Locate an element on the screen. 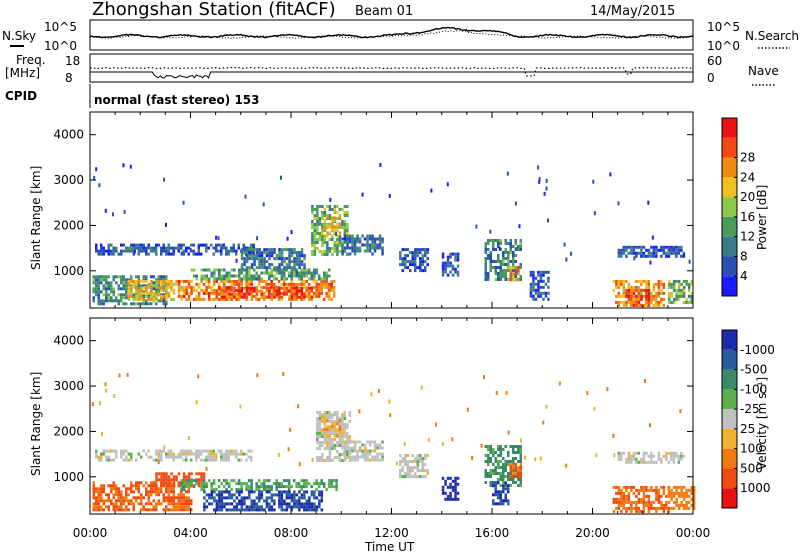 This screenshot has width=800, height=554. noise-tick-top-left: 10^5 is located at coordinates (60, 27).